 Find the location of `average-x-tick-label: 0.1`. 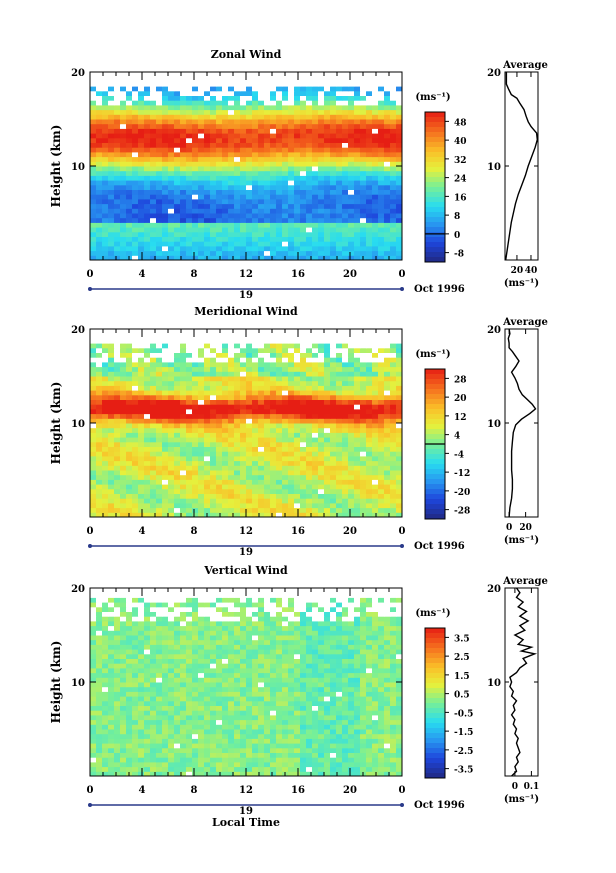

average-x-tick-label: 0.1 is located at coordinates (532, 787).